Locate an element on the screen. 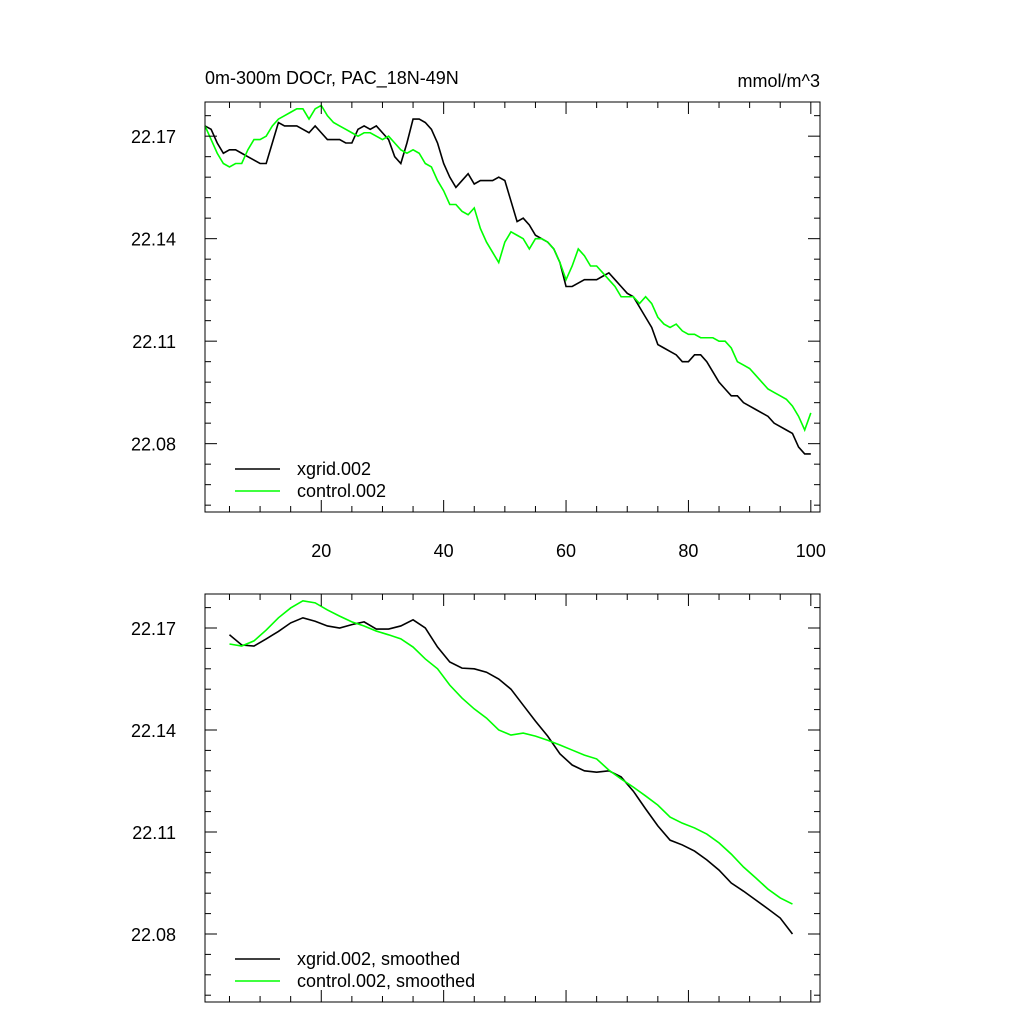 The height and width of the screenshot is (1029, 1024). x-tick-label: 20 is located at coordinates (321, 551).